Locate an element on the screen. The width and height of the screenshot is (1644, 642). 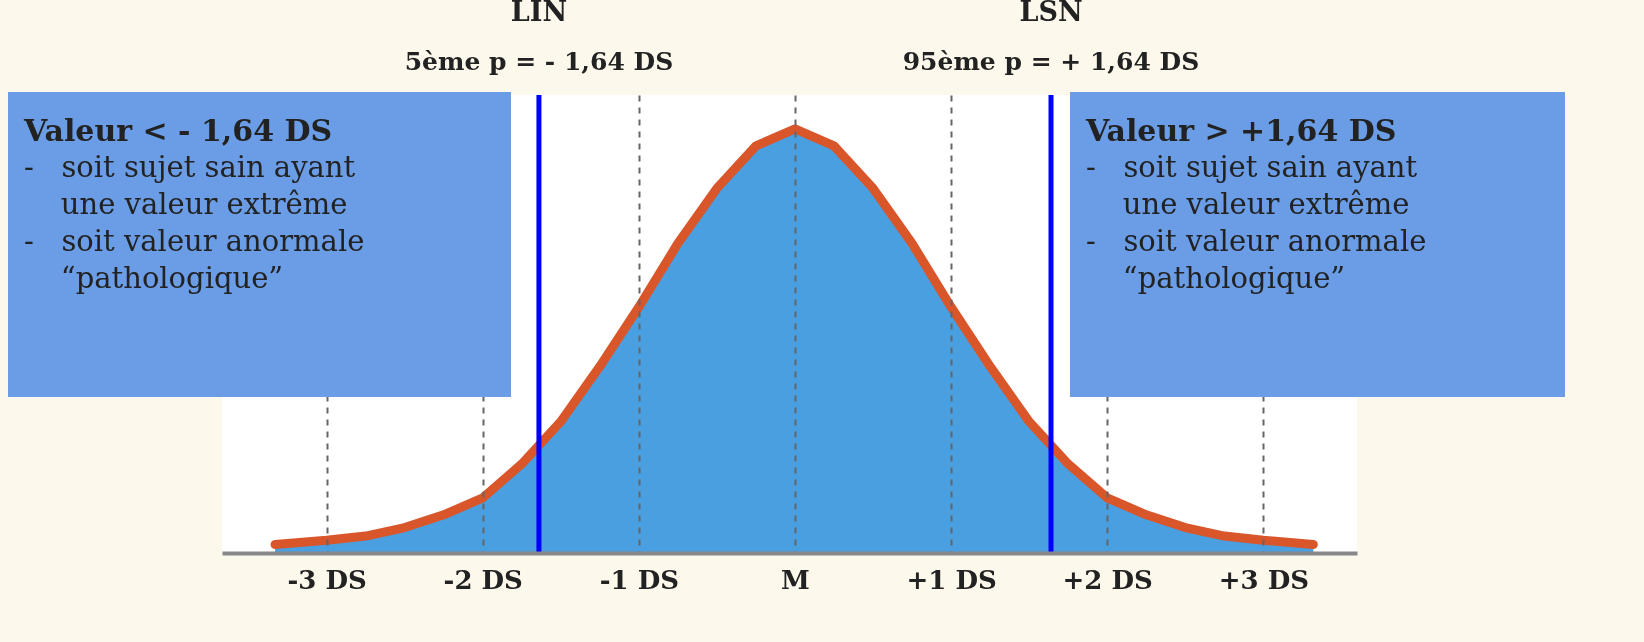
x-tick-label: -3 DS is located at coordinates (327, 579).